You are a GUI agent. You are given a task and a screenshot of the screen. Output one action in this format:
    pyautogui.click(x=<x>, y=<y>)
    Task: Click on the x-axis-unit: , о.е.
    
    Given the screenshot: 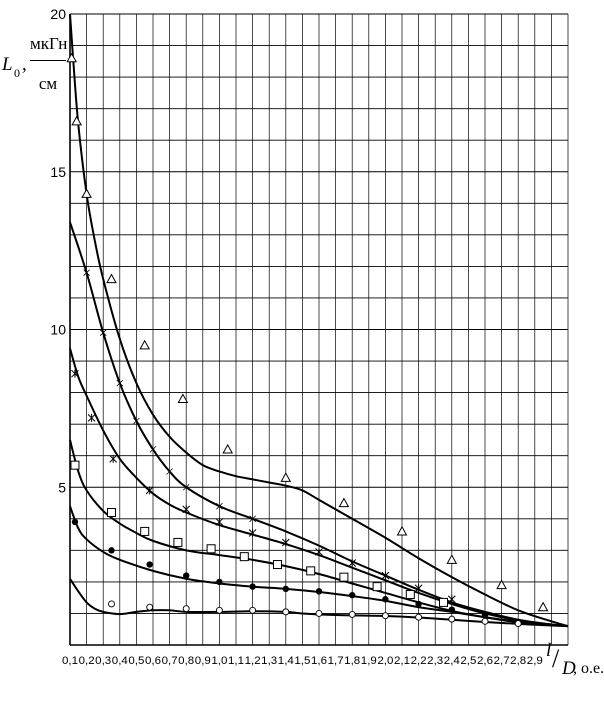 What is the action you would take?
    pyautogui.click(x=588, y=668)
    